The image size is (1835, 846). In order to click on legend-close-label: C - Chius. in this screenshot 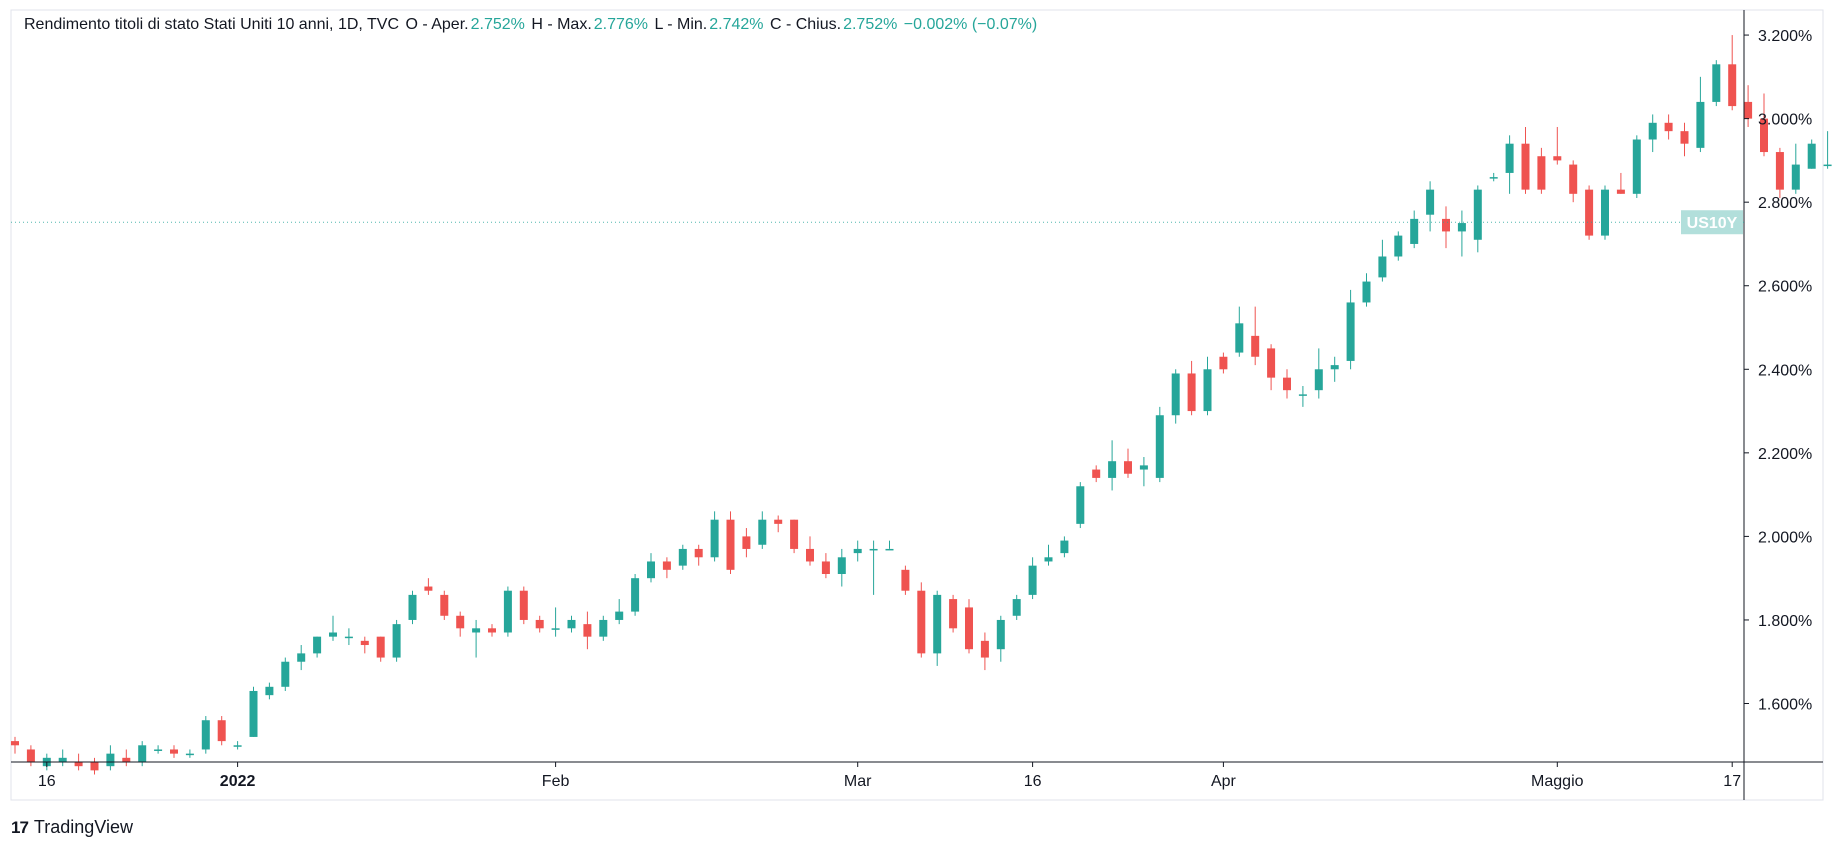, I will do `click(805, 24)`.